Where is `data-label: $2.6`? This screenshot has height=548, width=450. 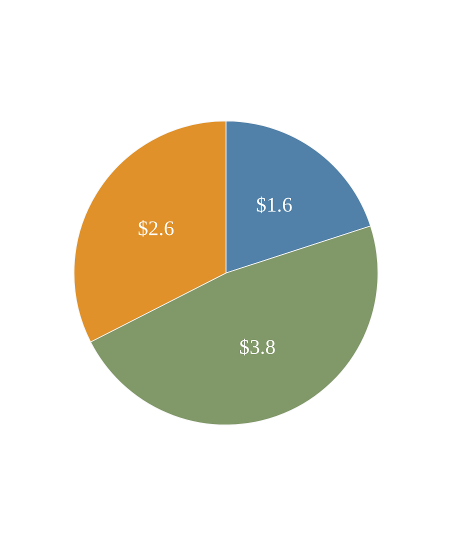
data-label: $2.6 is located at coordinates (156, 228).